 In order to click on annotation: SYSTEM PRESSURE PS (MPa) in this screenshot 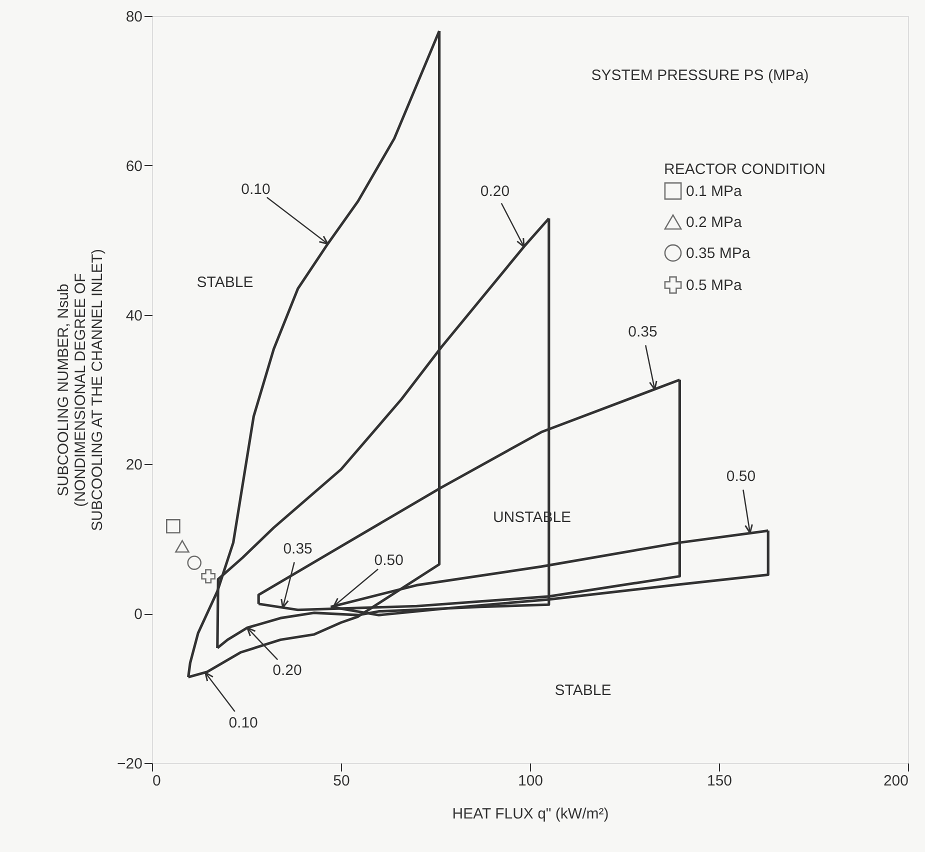, I will do `click(700, 75)`.